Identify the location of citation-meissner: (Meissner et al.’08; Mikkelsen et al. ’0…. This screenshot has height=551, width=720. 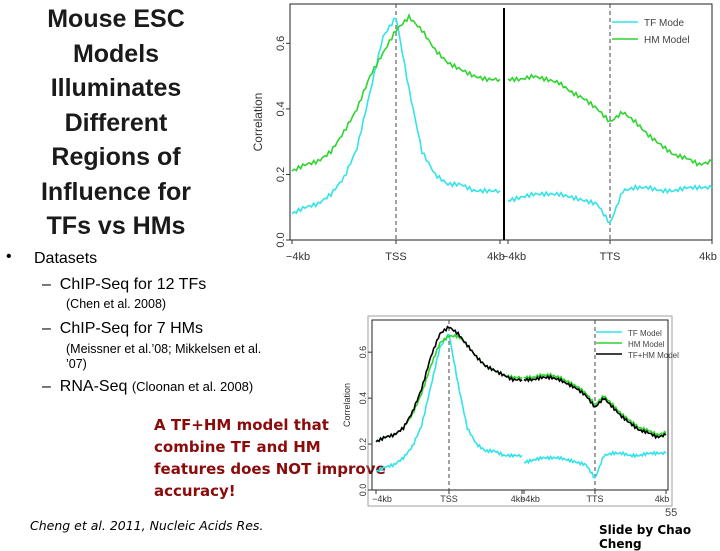
(163, 357).